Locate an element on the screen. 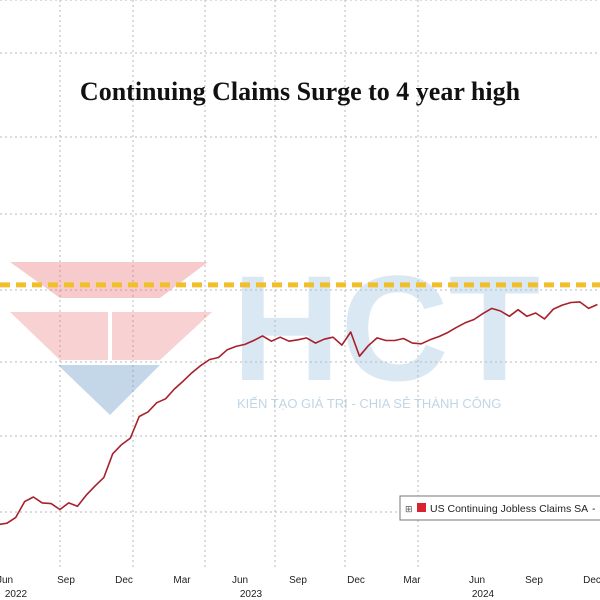  legend-box is located at coordinates (499, 508).